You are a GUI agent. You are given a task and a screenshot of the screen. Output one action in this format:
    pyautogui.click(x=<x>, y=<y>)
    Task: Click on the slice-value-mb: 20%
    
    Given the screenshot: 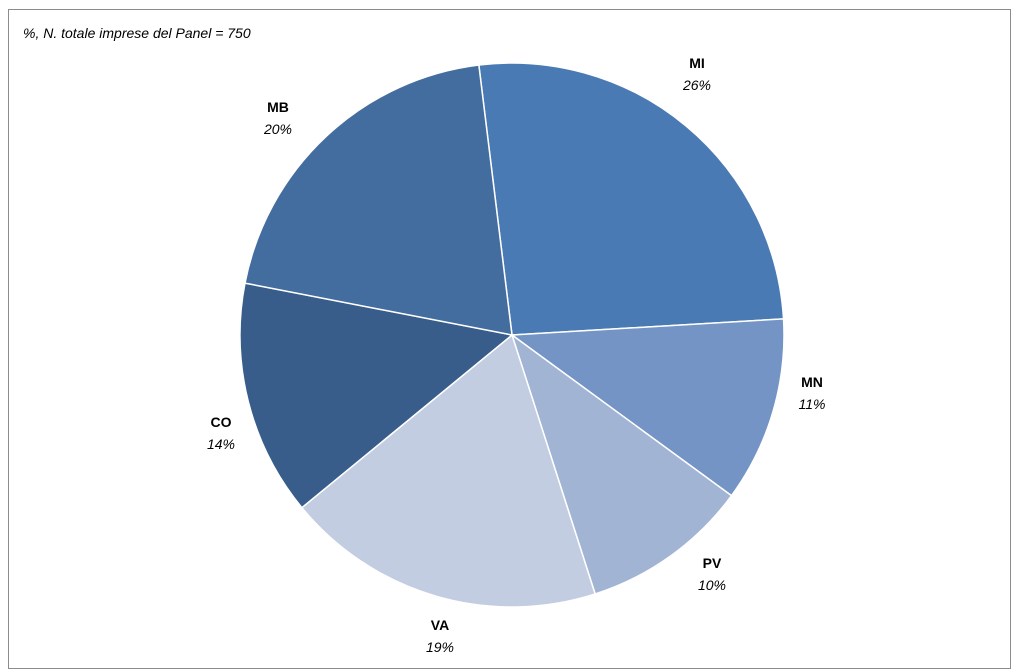 What is the action you would take?
    pyautogui.click(x=277, y=129)
    